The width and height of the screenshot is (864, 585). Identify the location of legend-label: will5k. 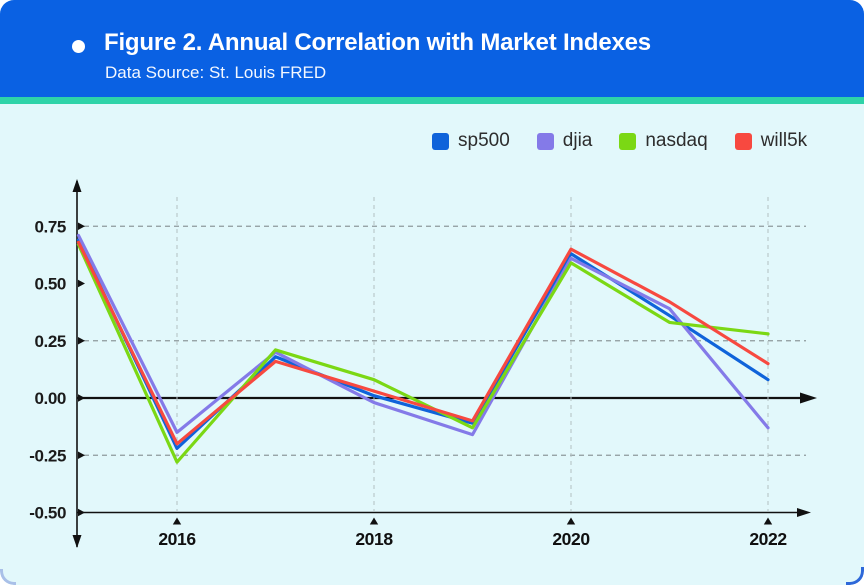
(784, 140).